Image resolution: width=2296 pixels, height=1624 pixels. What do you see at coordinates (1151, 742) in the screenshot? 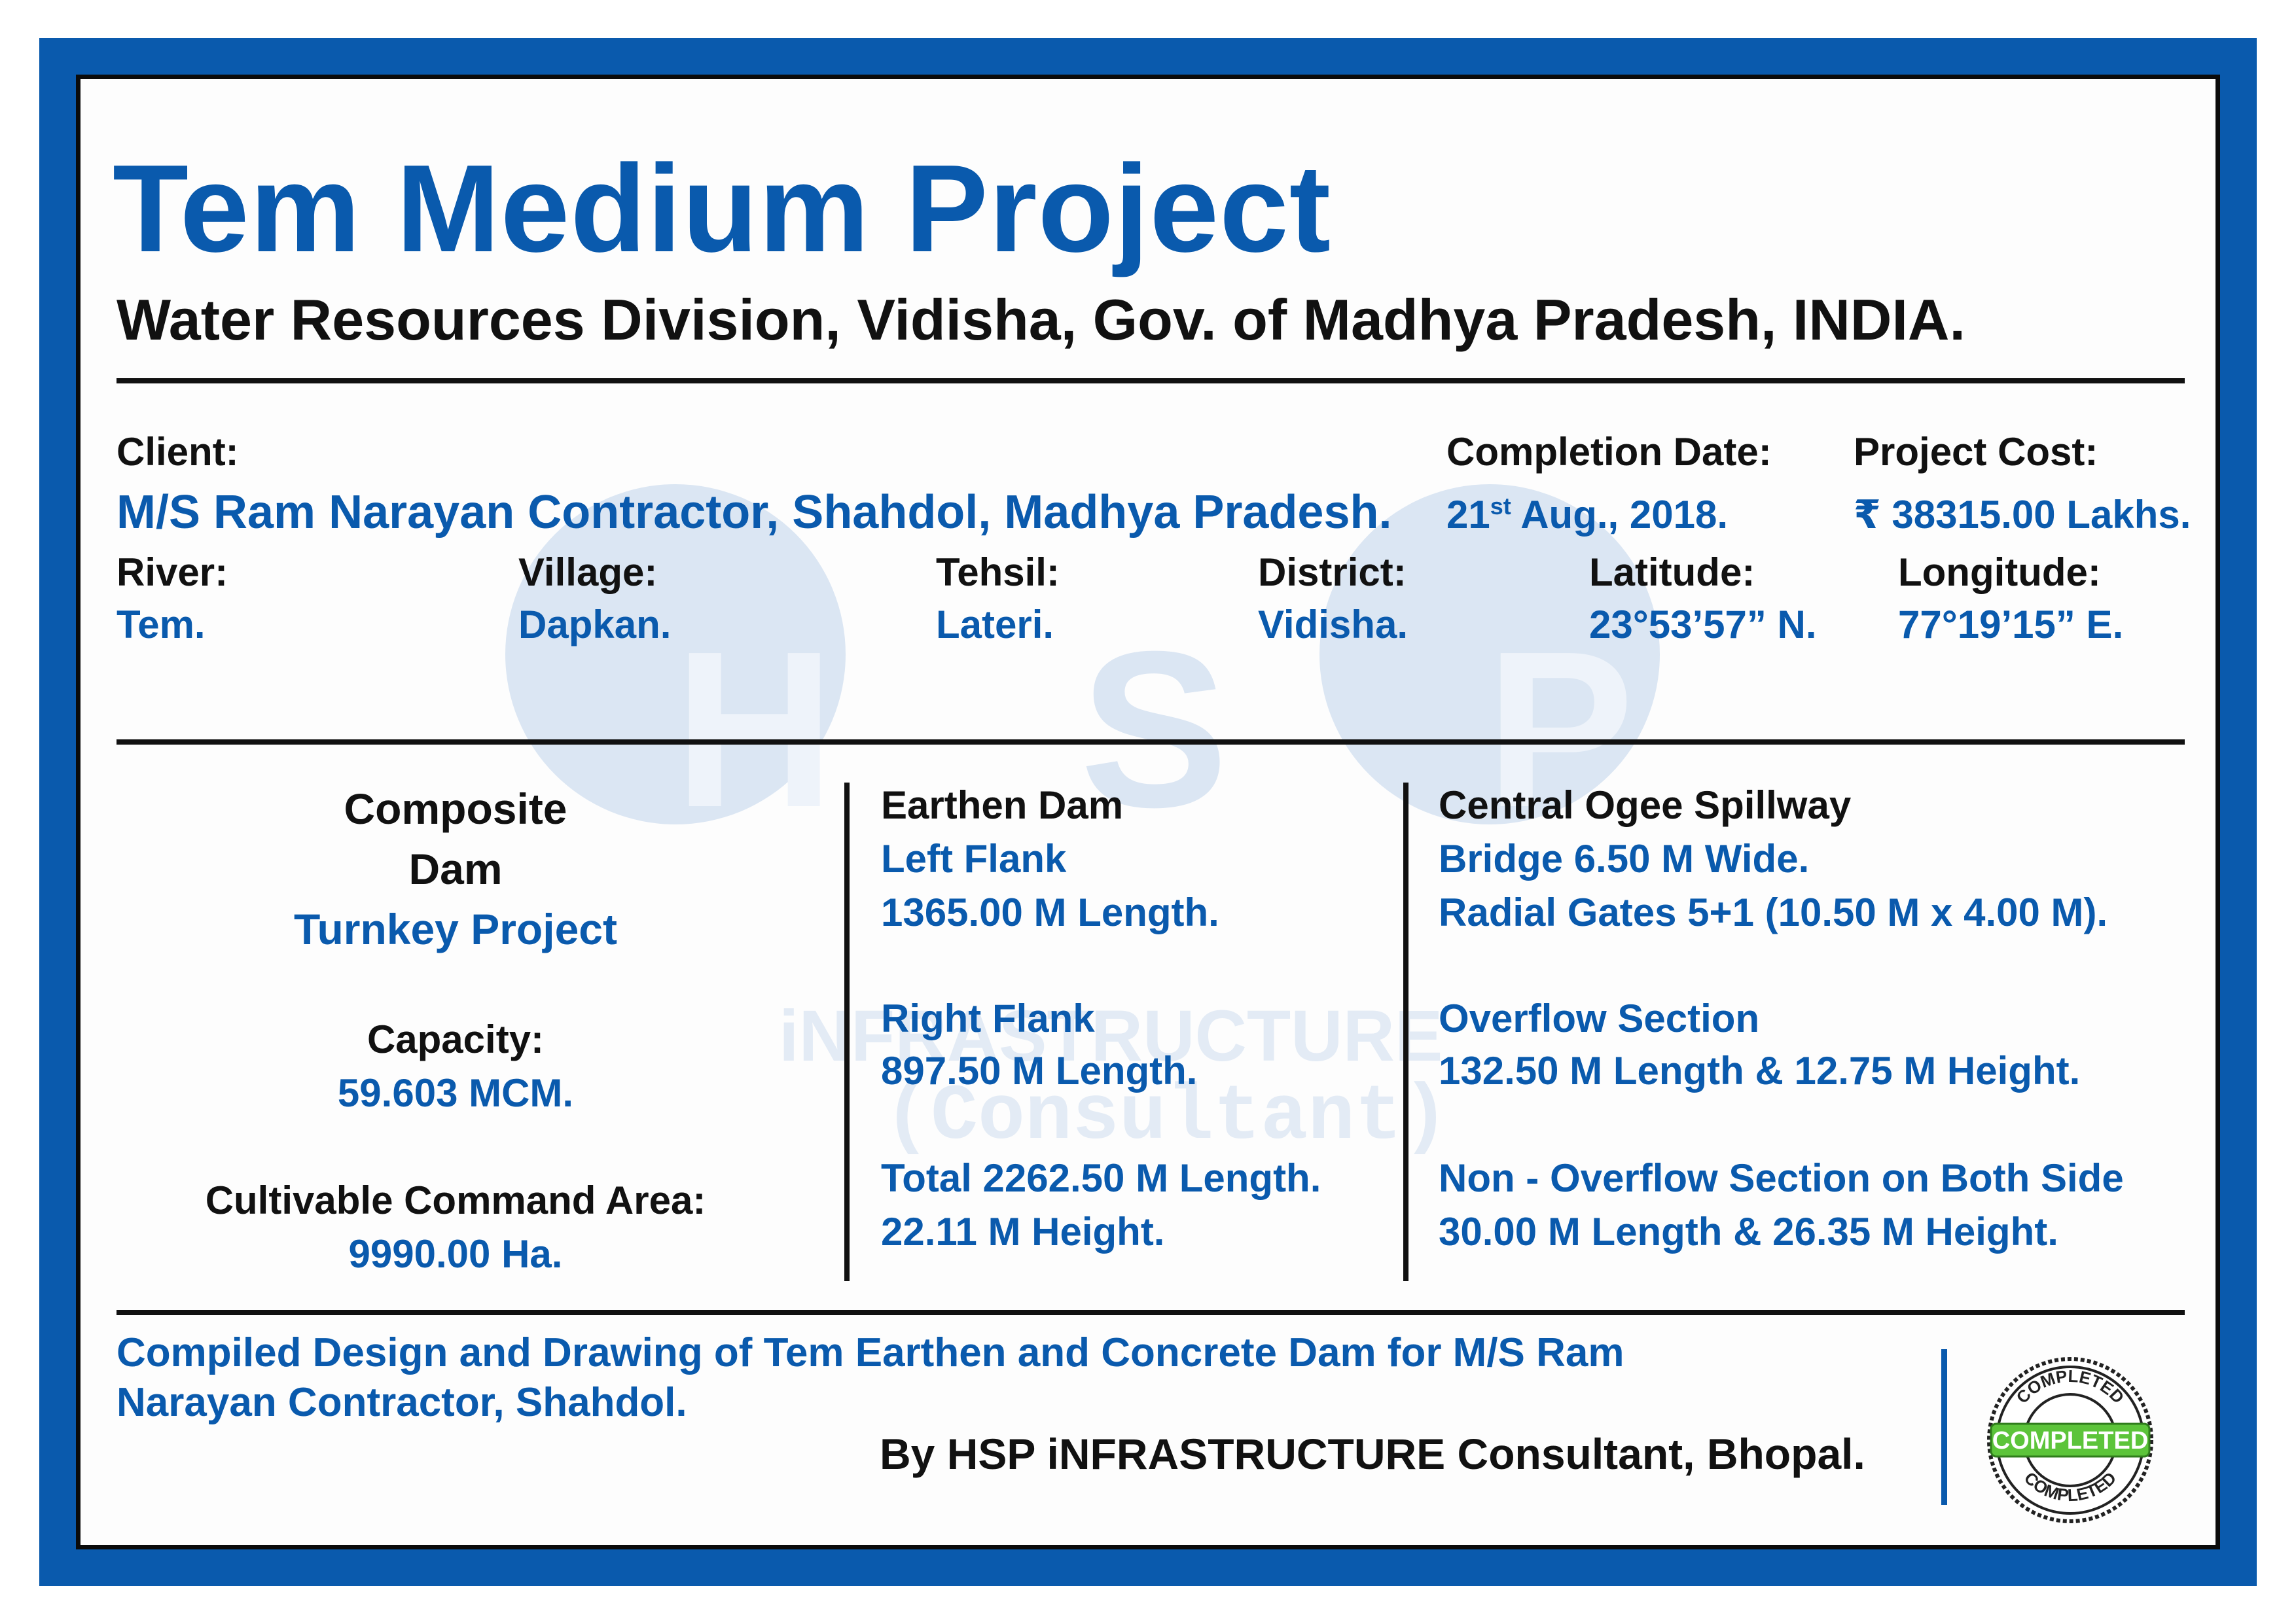
I see `divider-middle` at bounding box center [1151, 742].